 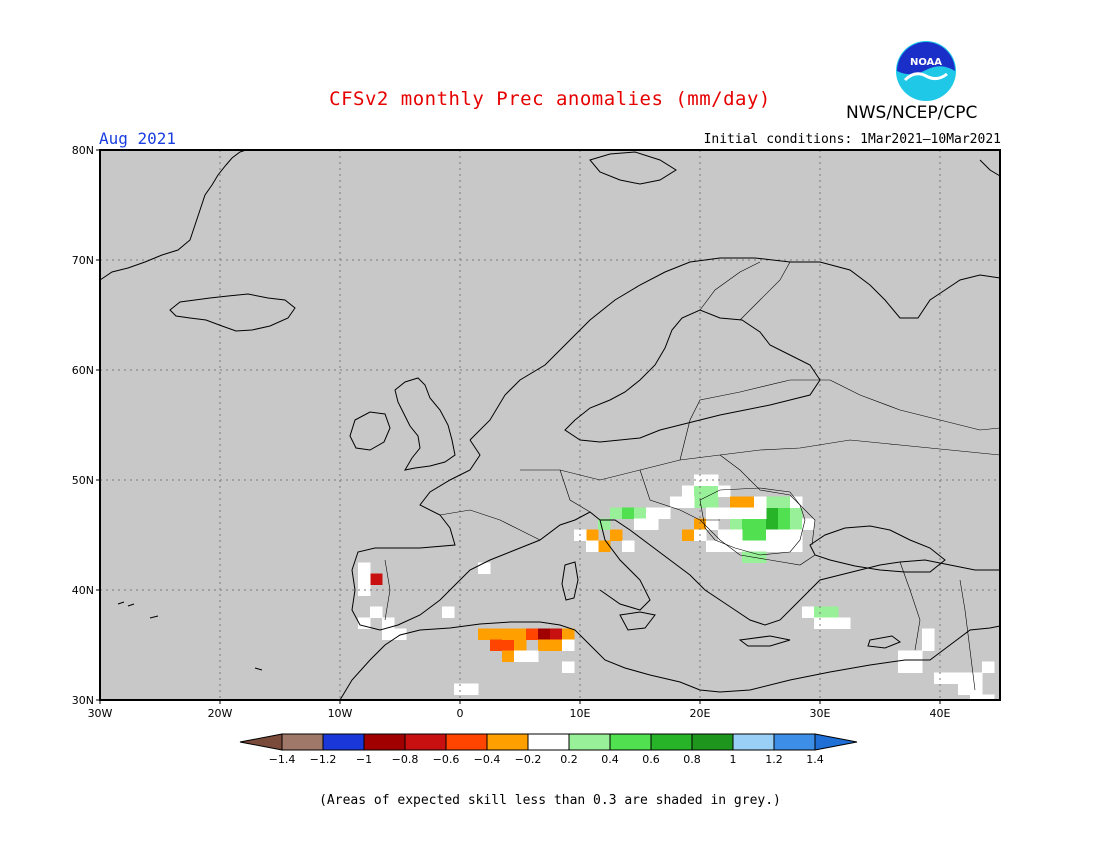 I want to click on colorbar-label: 1.2, so click(x=774, y=759).